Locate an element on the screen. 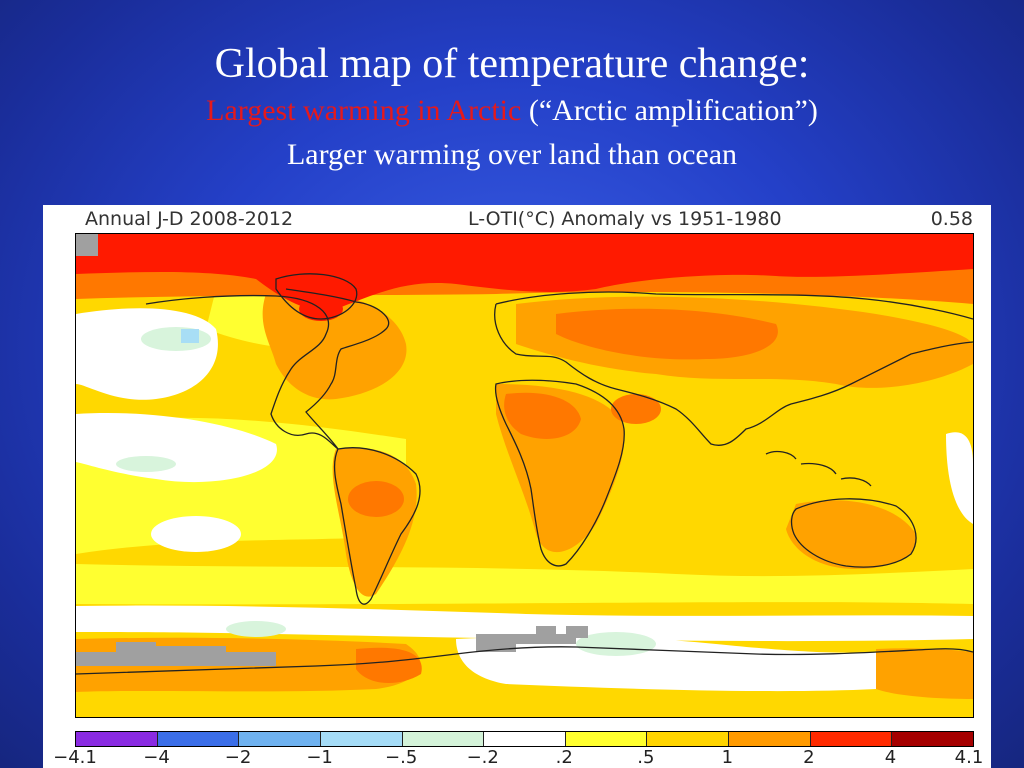  south-america-warm-region is located at coordinates (374, 522).